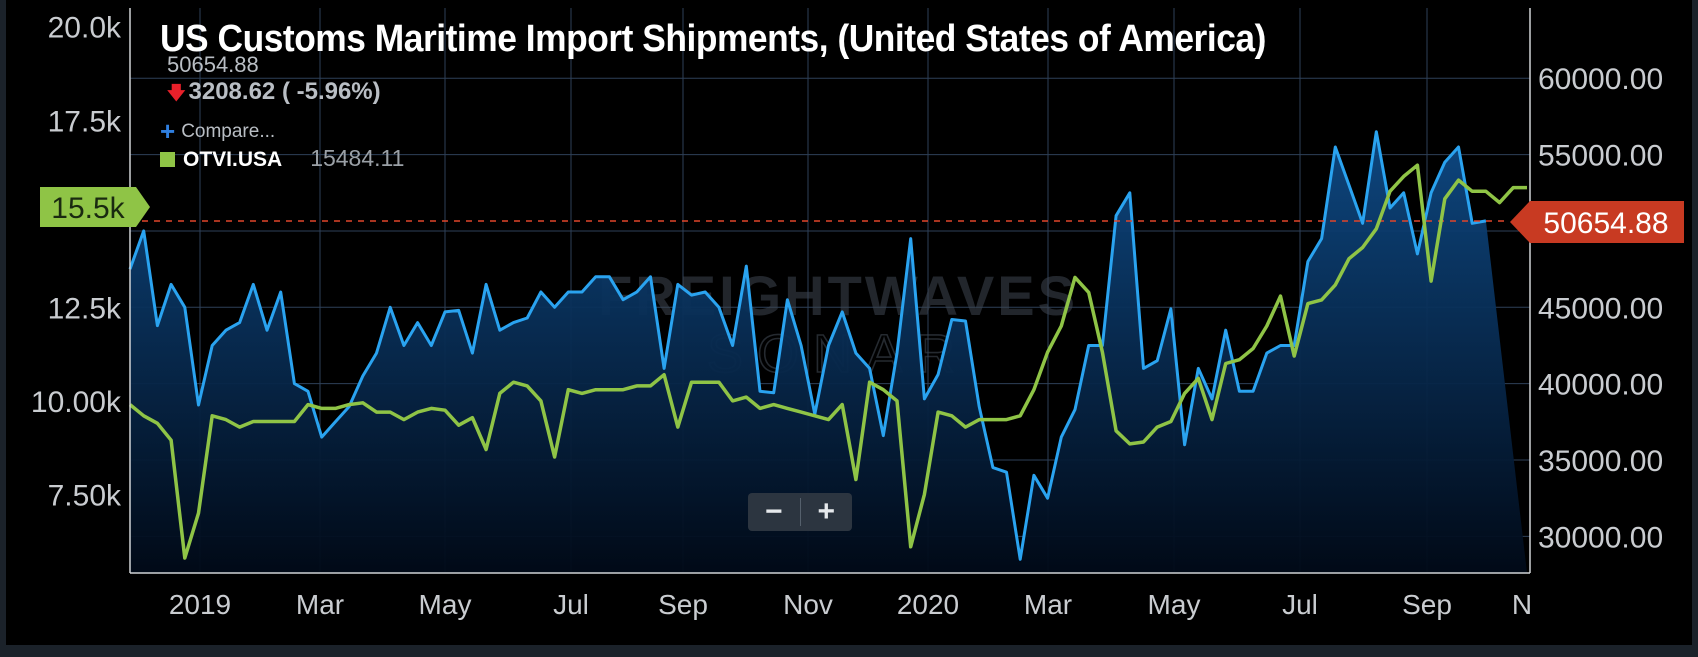  I want to click on left-value-tag, so click(95, 207).